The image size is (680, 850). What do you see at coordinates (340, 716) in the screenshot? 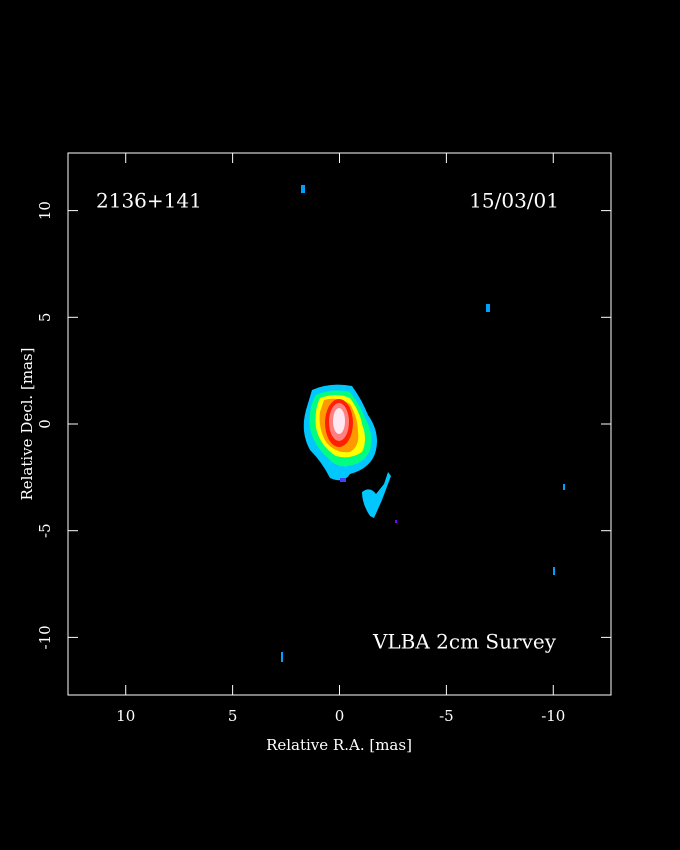
I see `x-tick-label: 0` at bounding box center [340, 716].